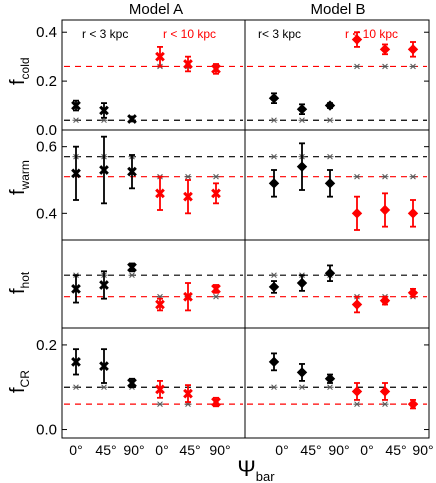  I want to click on y-axis-label: fwarm, so click(19, 177).